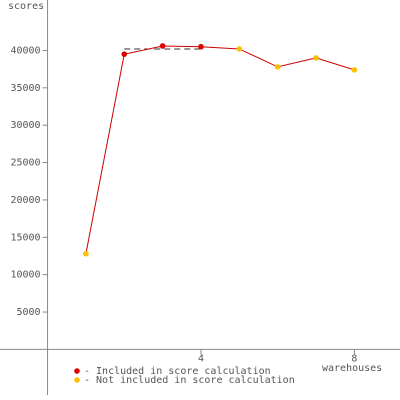  What do you see at coordinates (201, 358) in the screenshot?
I see `x-tick-label: 4` at bounding box center [201, 358].